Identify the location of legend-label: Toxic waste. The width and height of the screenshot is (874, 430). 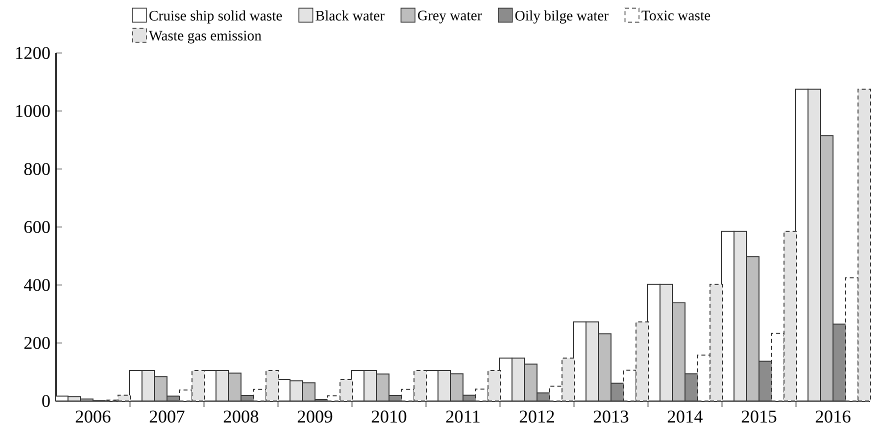
(676, 15).